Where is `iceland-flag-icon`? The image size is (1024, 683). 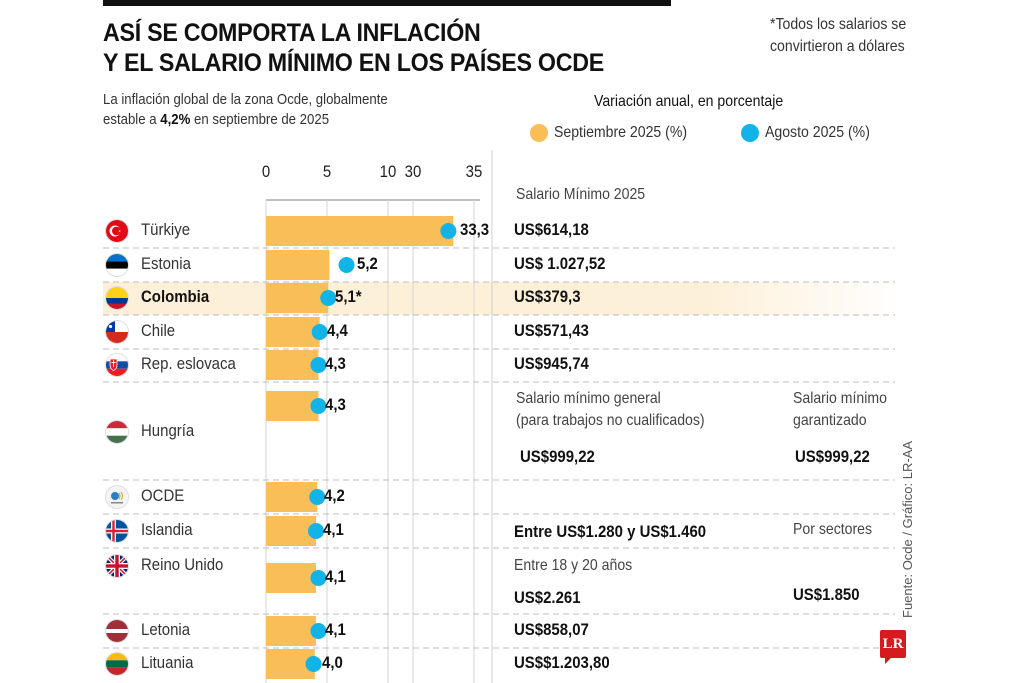 iceland-flag-icon is located at coordinates (117, 531).